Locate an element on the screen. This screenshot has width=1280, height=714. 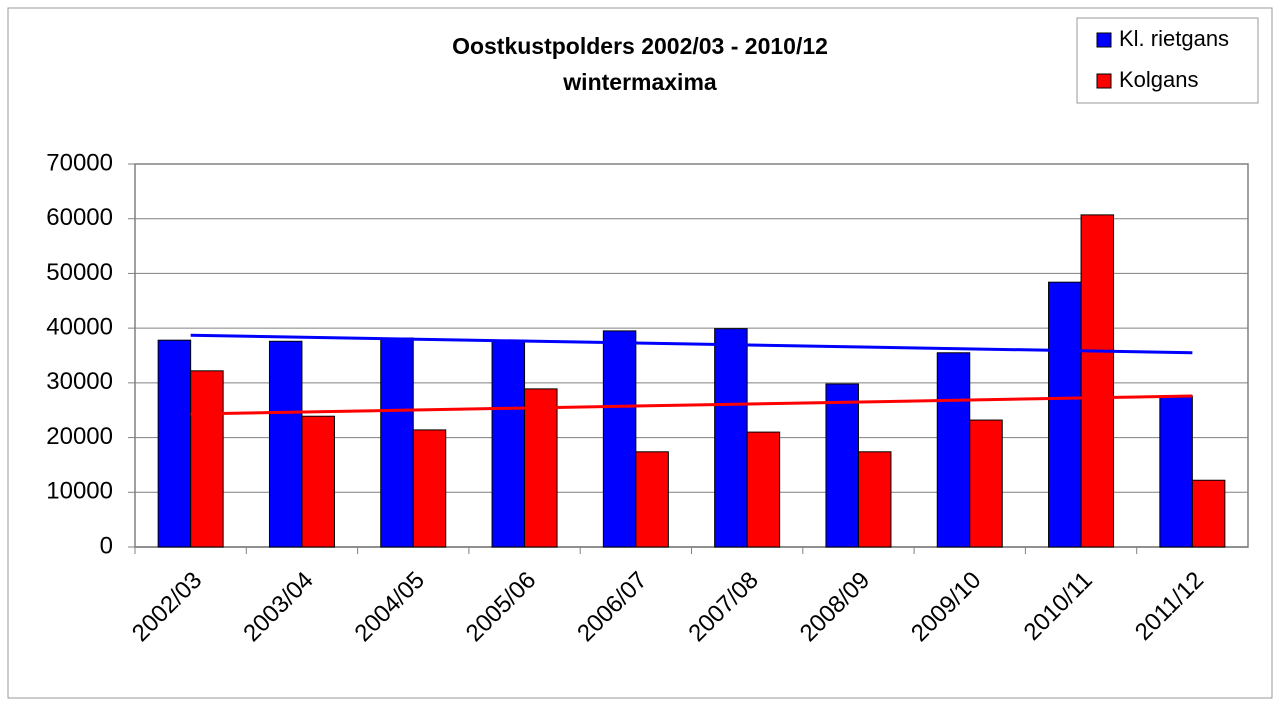
y-tick-label: 40000 is located at coordinates (79, 326).